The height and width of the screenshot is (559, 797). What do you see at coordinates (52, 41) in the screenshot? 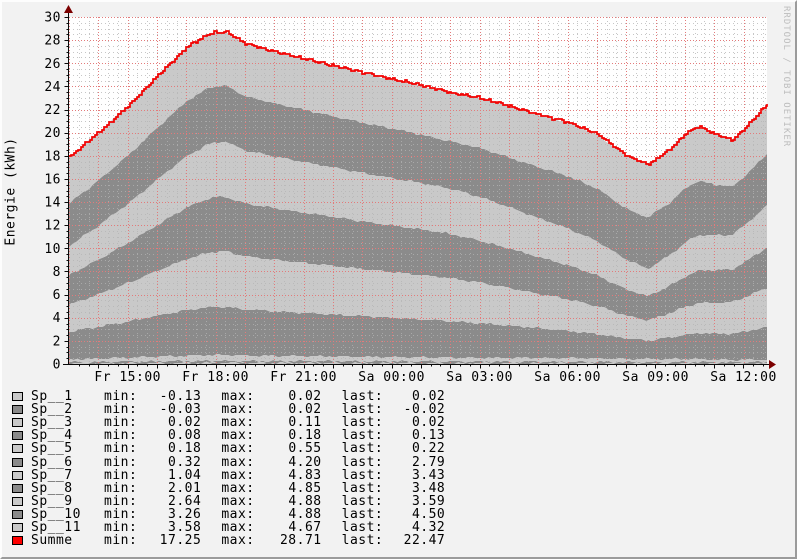
I see `svg-text: 28` at bounding box center [52, 41].